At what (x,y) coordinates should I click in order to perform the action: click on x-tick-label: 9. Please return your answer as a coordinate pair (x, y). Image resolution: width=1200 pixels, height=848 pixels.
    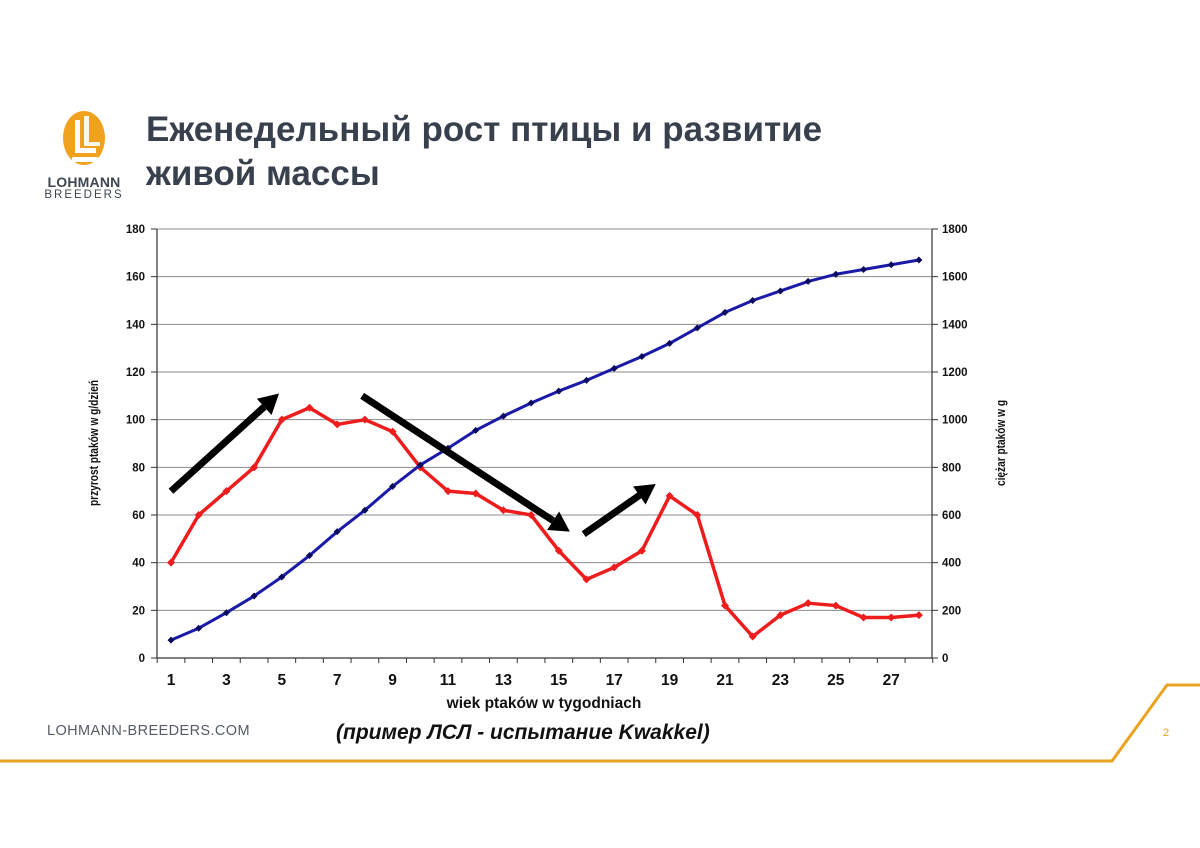
    Looking at the image, I should click on (392, 680).